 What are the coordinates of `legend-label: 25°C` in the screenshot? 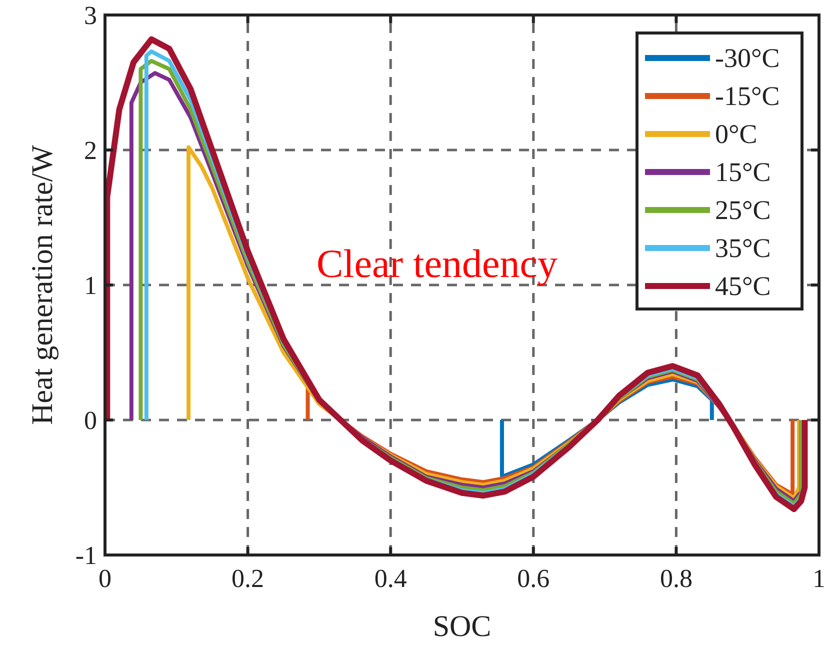 It's located at (743, 210).